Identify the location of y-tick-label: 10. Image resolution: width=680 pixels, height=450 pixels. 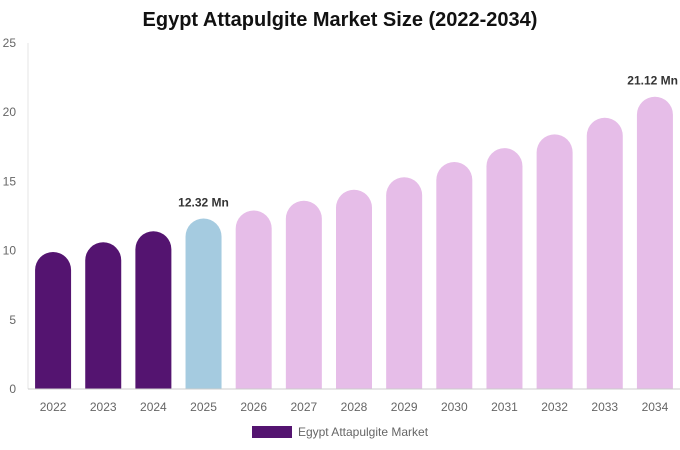
(10, 251).